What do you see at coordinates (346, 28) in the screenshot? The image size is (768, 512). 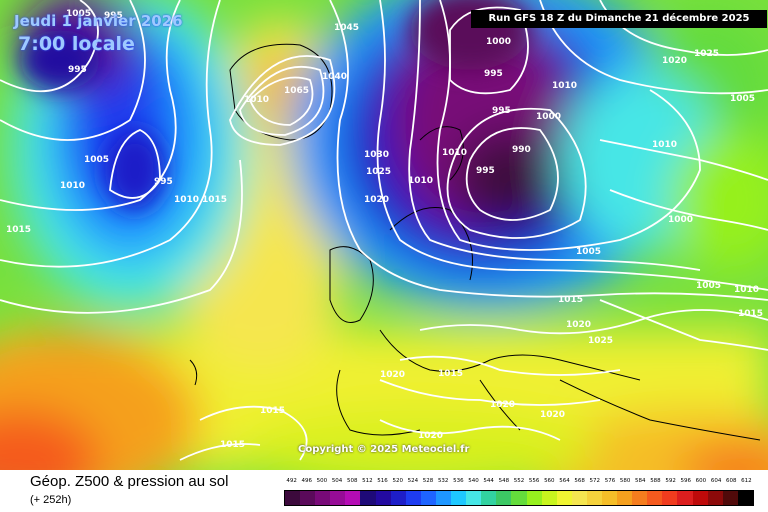 I see `contour-label: 1045` at bounding box center [346, 28].